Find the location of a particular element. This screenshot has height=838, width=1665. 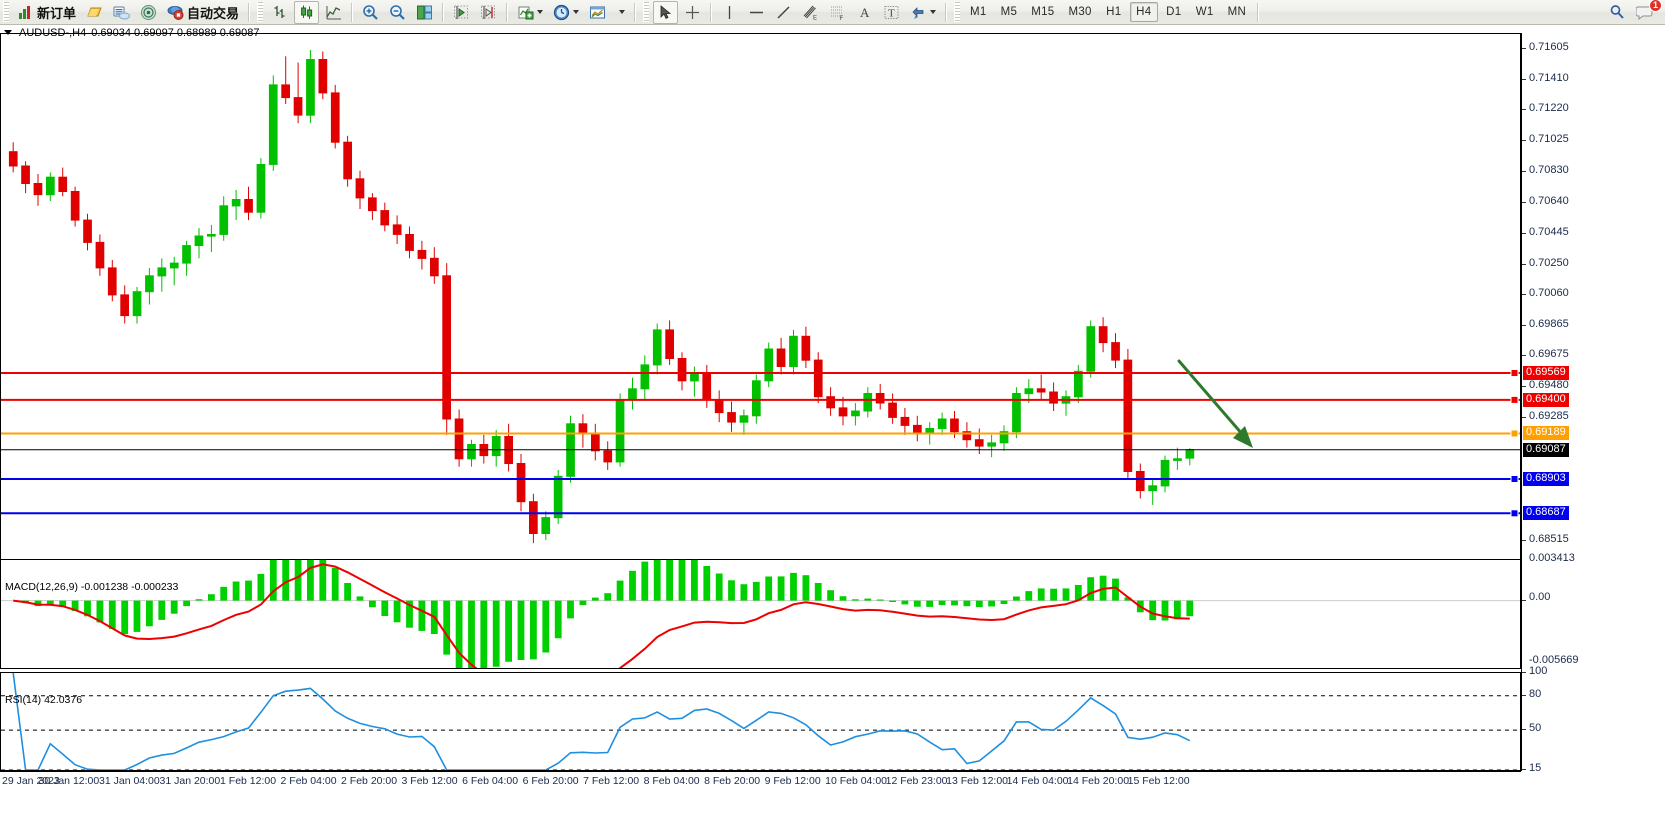

resistance-line-1-label: 0.69569 is located at coordinates (1546, 373).